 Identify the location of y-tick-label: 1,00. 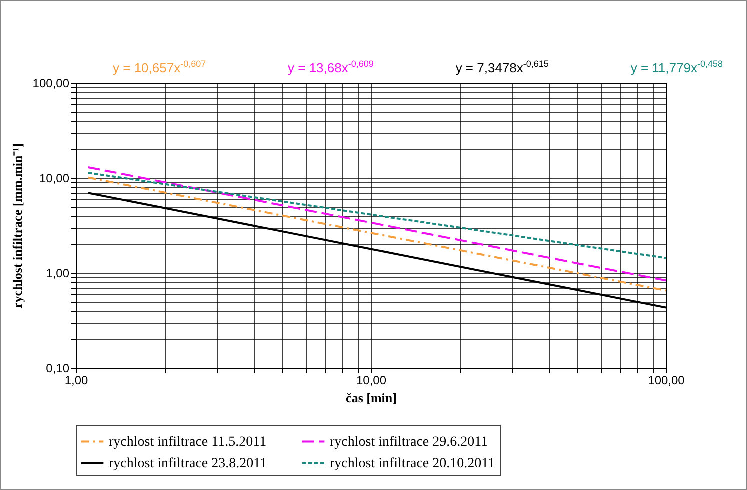
(58, 273).